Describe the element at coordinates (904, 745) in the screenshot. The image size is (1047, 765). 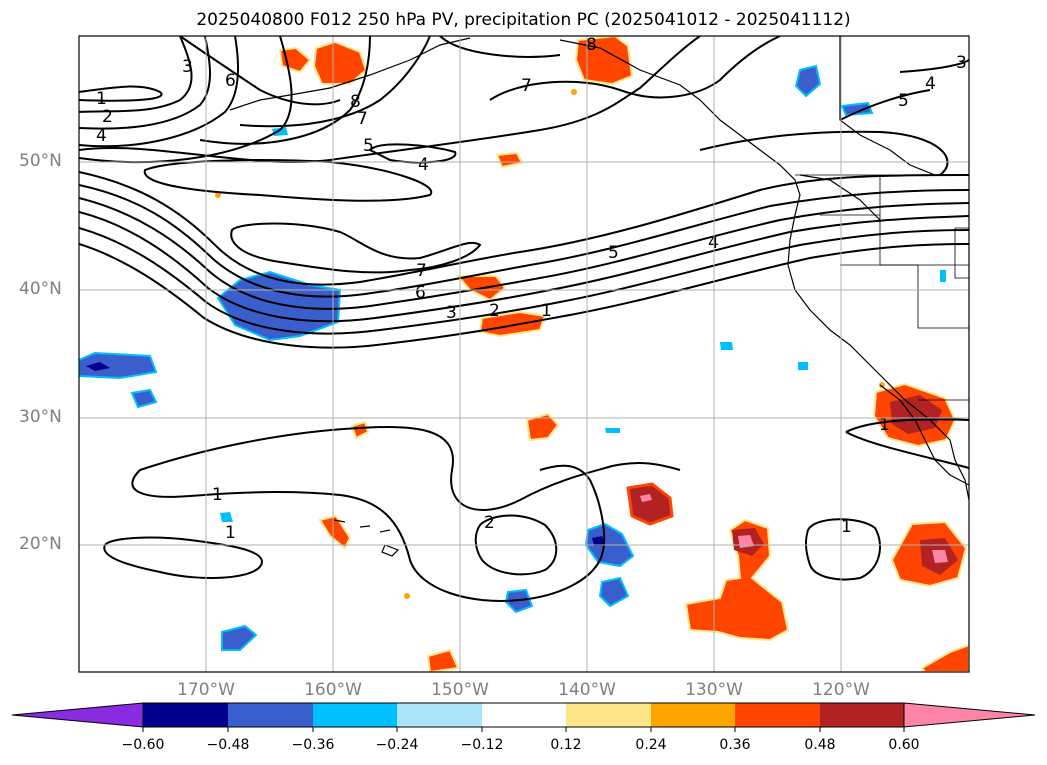
I see `colorbar-tick-label: 0.60` at that location.